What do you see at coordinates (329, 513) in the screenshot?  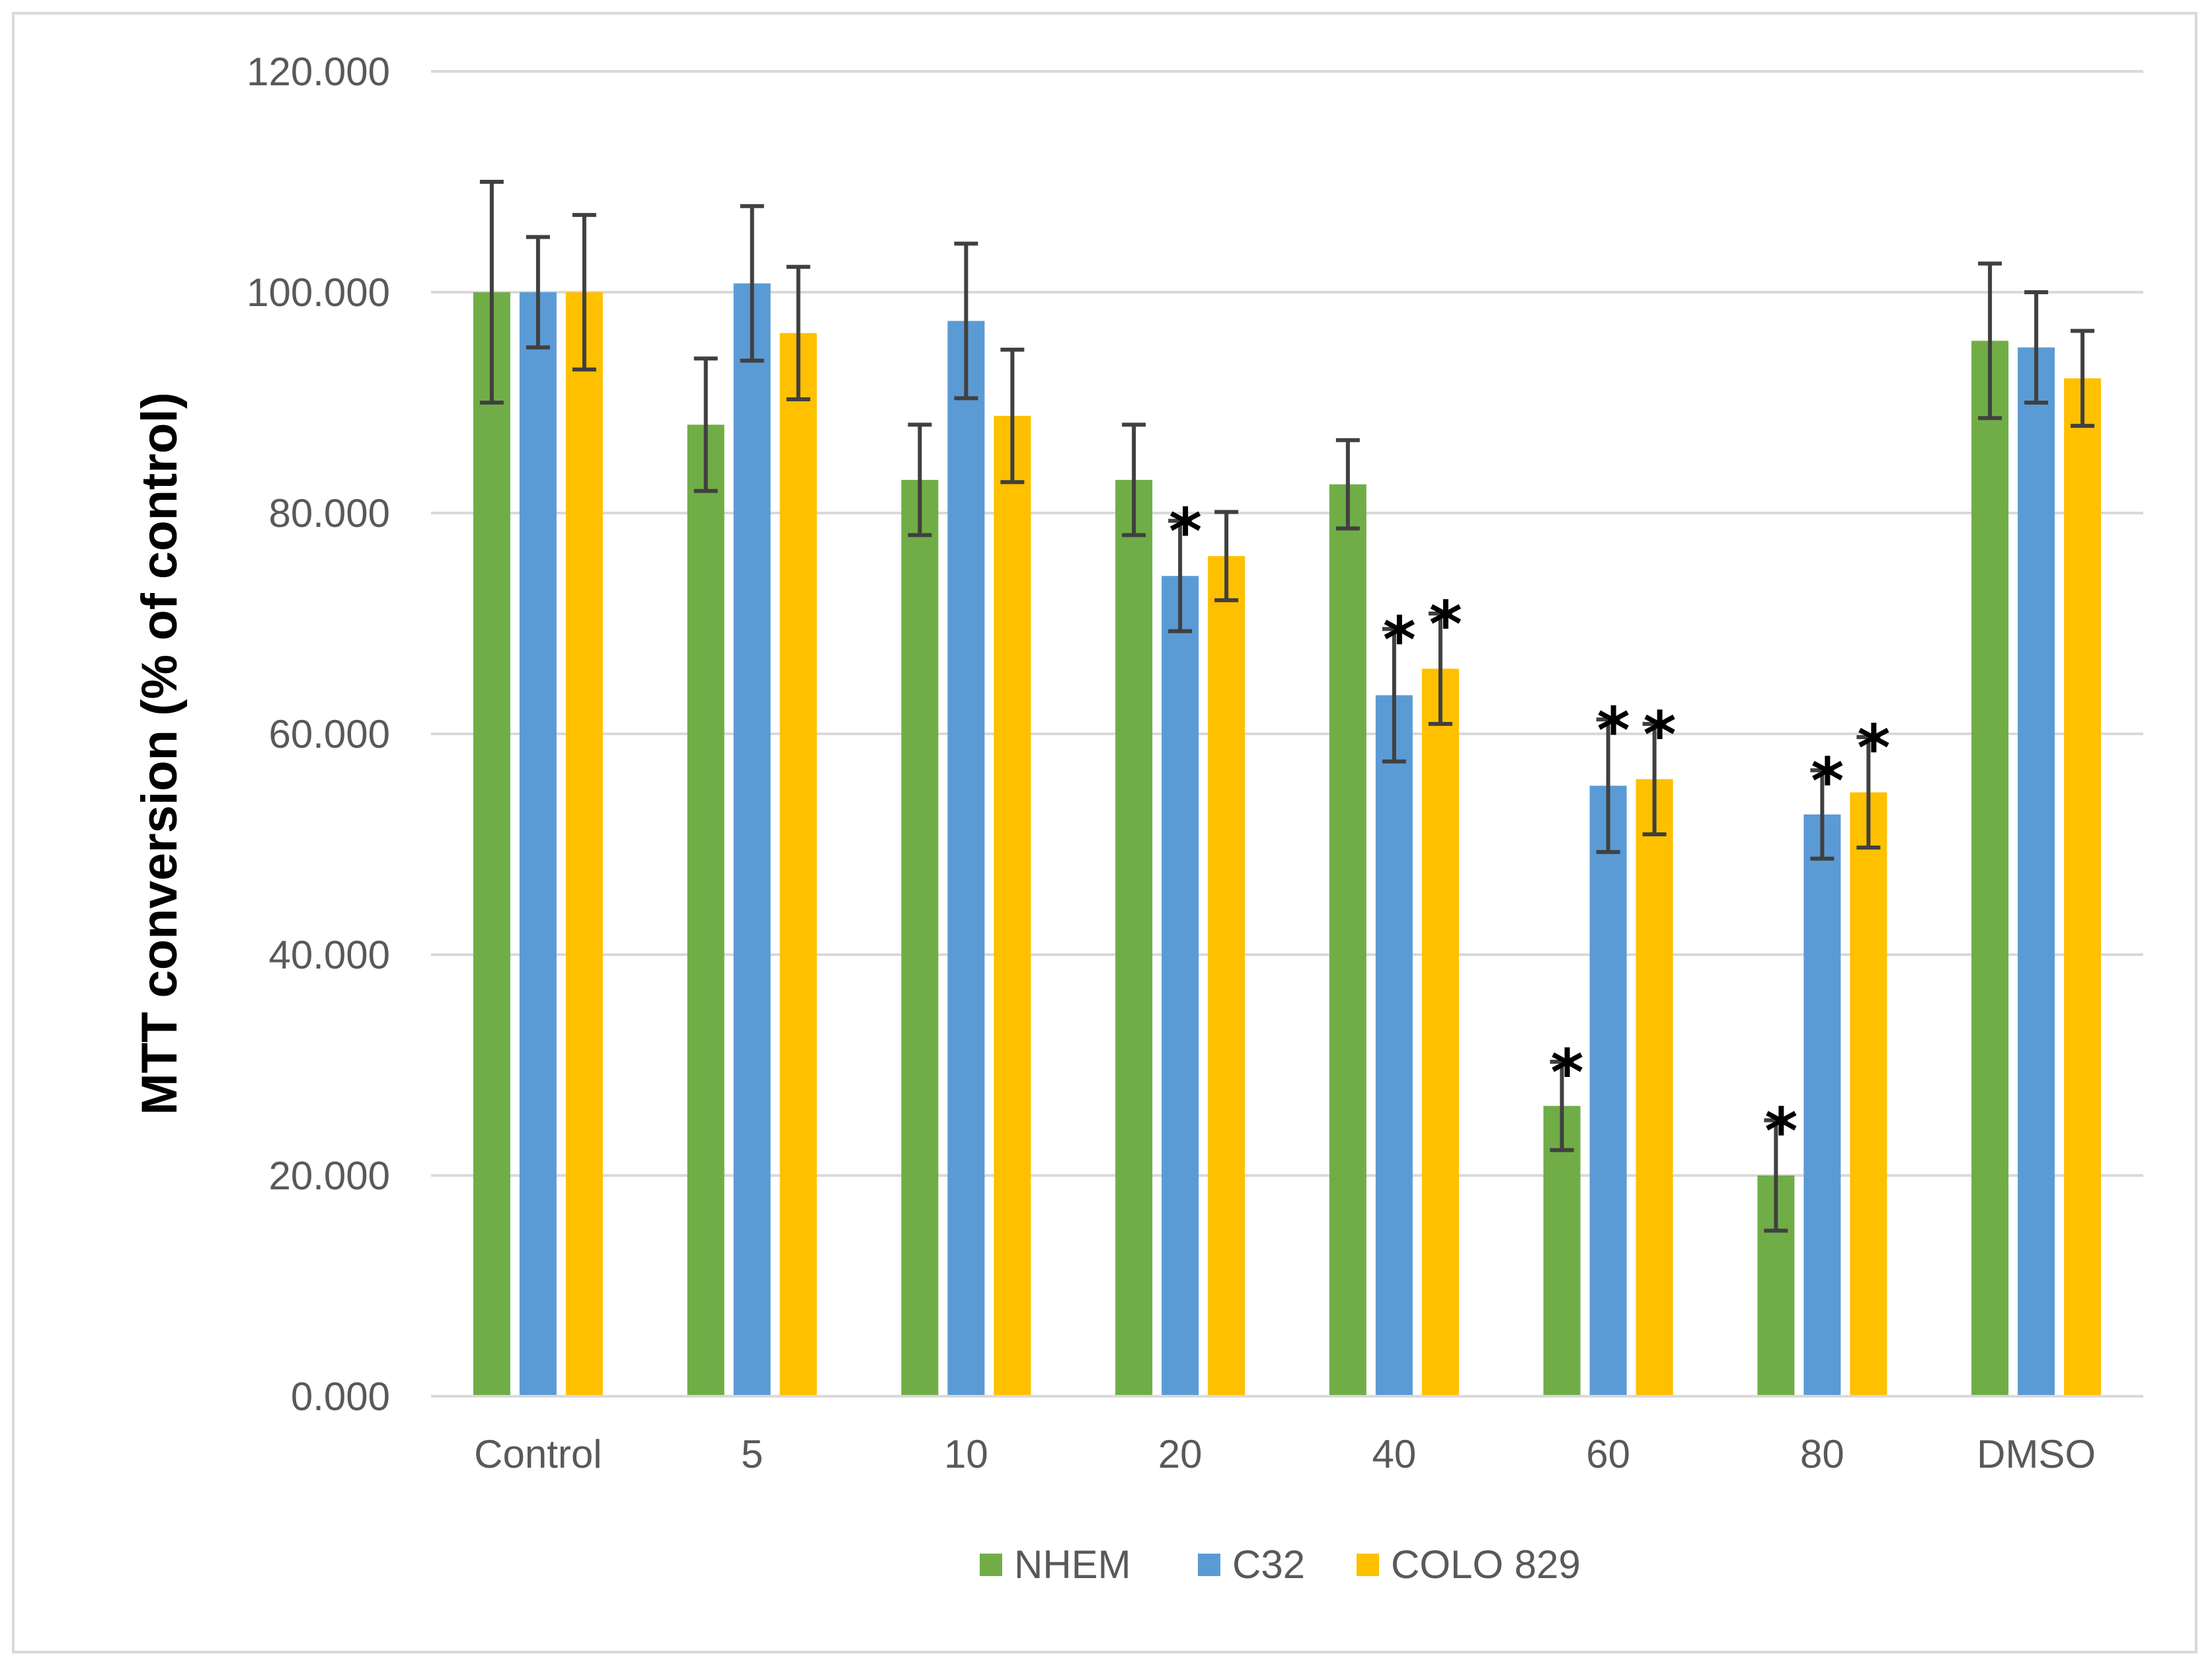 I see `y-tick-label: 80.000` at bounding box center [329, 513].